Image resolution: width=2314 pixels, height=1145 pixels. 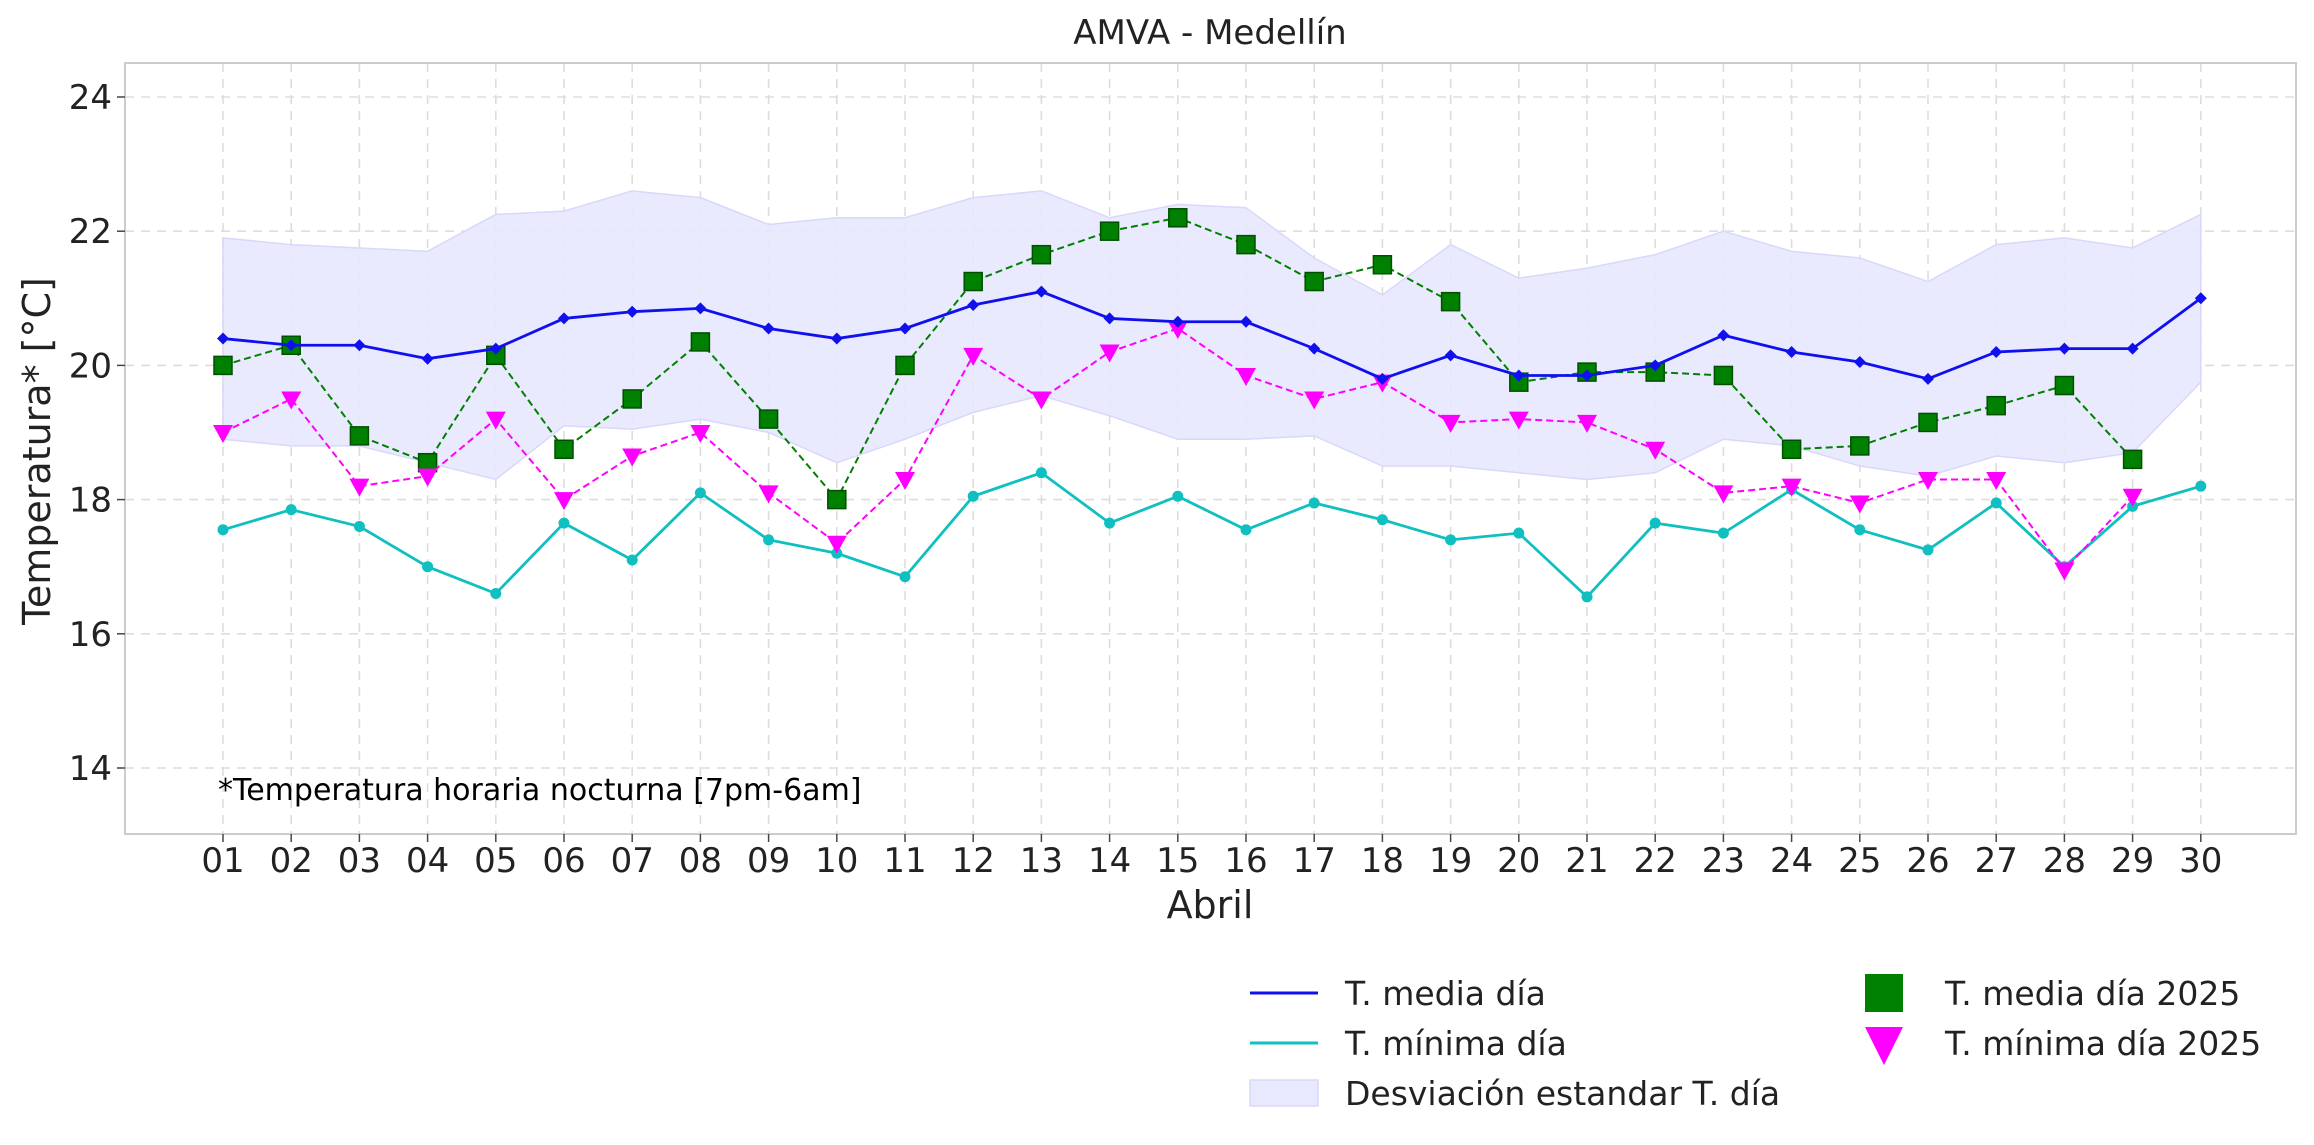 What do you see at coordinates (1209, 33) in the screenshot?
I see `chart-title: AMVA - Medellín` at bounding box center [1209, 33].